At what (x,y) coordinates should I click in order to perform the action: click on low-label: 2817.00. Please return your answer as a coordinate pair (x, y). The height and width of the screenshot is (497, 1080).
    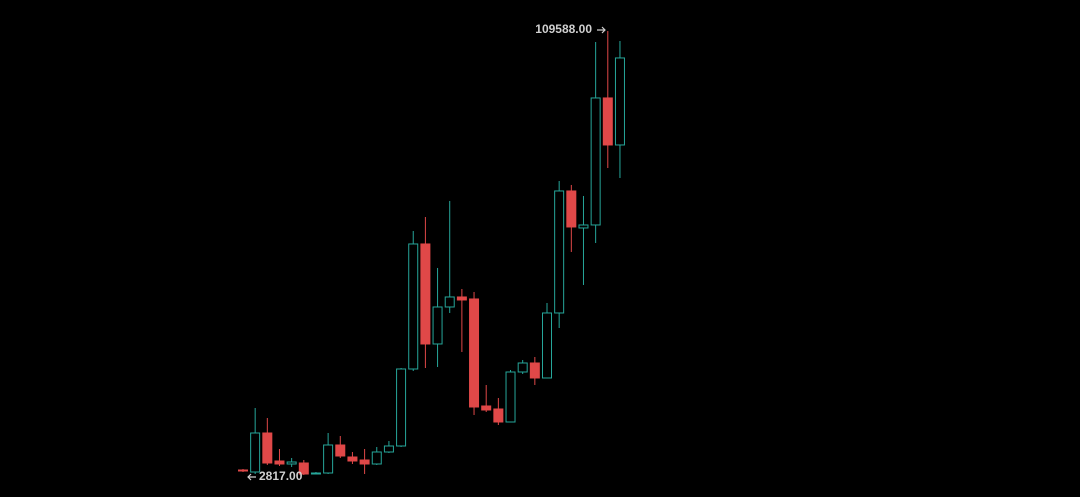
    Looking at the image, I should click on (281, 476).